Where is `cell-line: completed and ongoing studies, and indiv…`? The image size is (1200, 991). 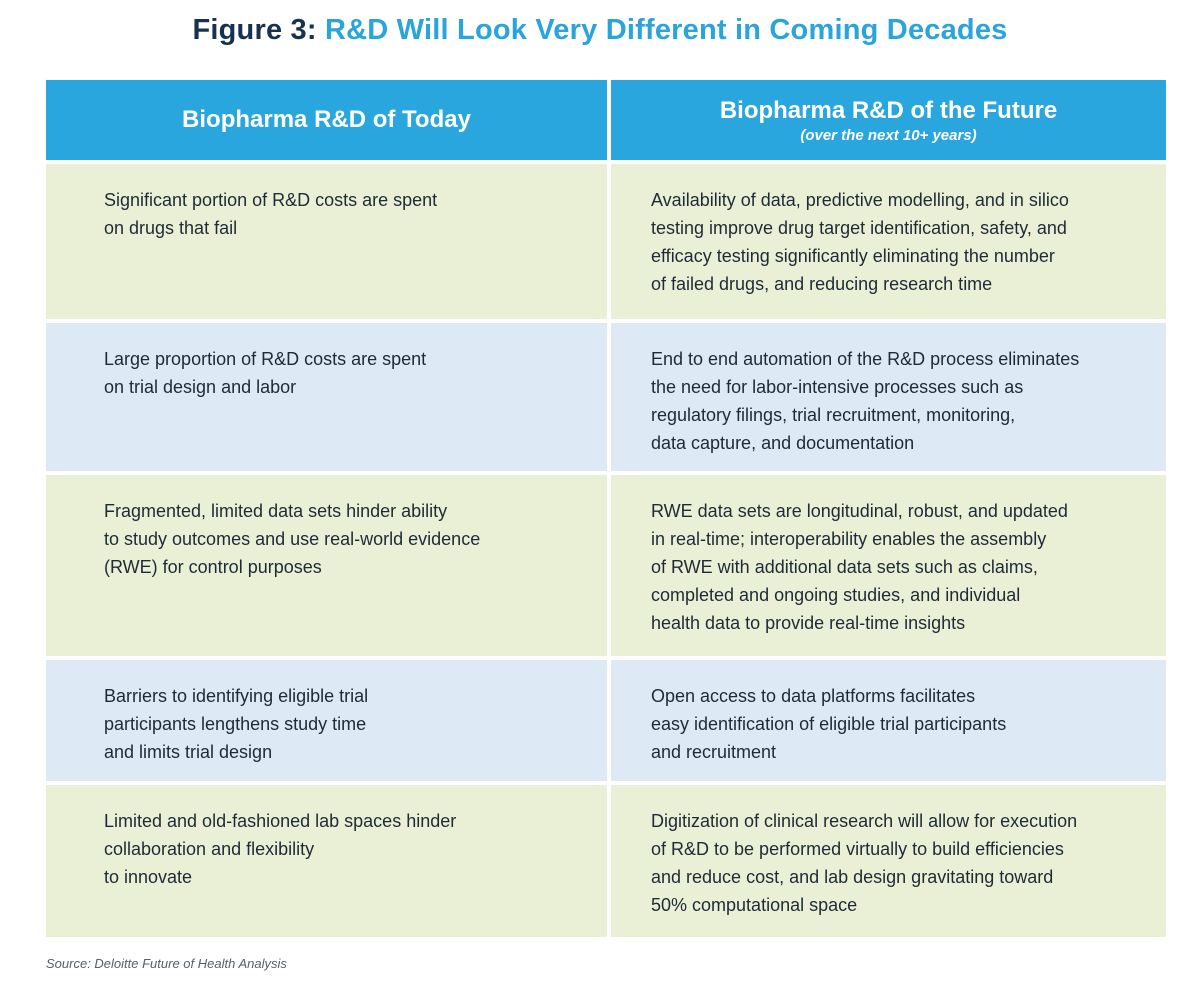 cell-line: completed and ongoing studies, and indiv… is located at coordinates (836, 595).